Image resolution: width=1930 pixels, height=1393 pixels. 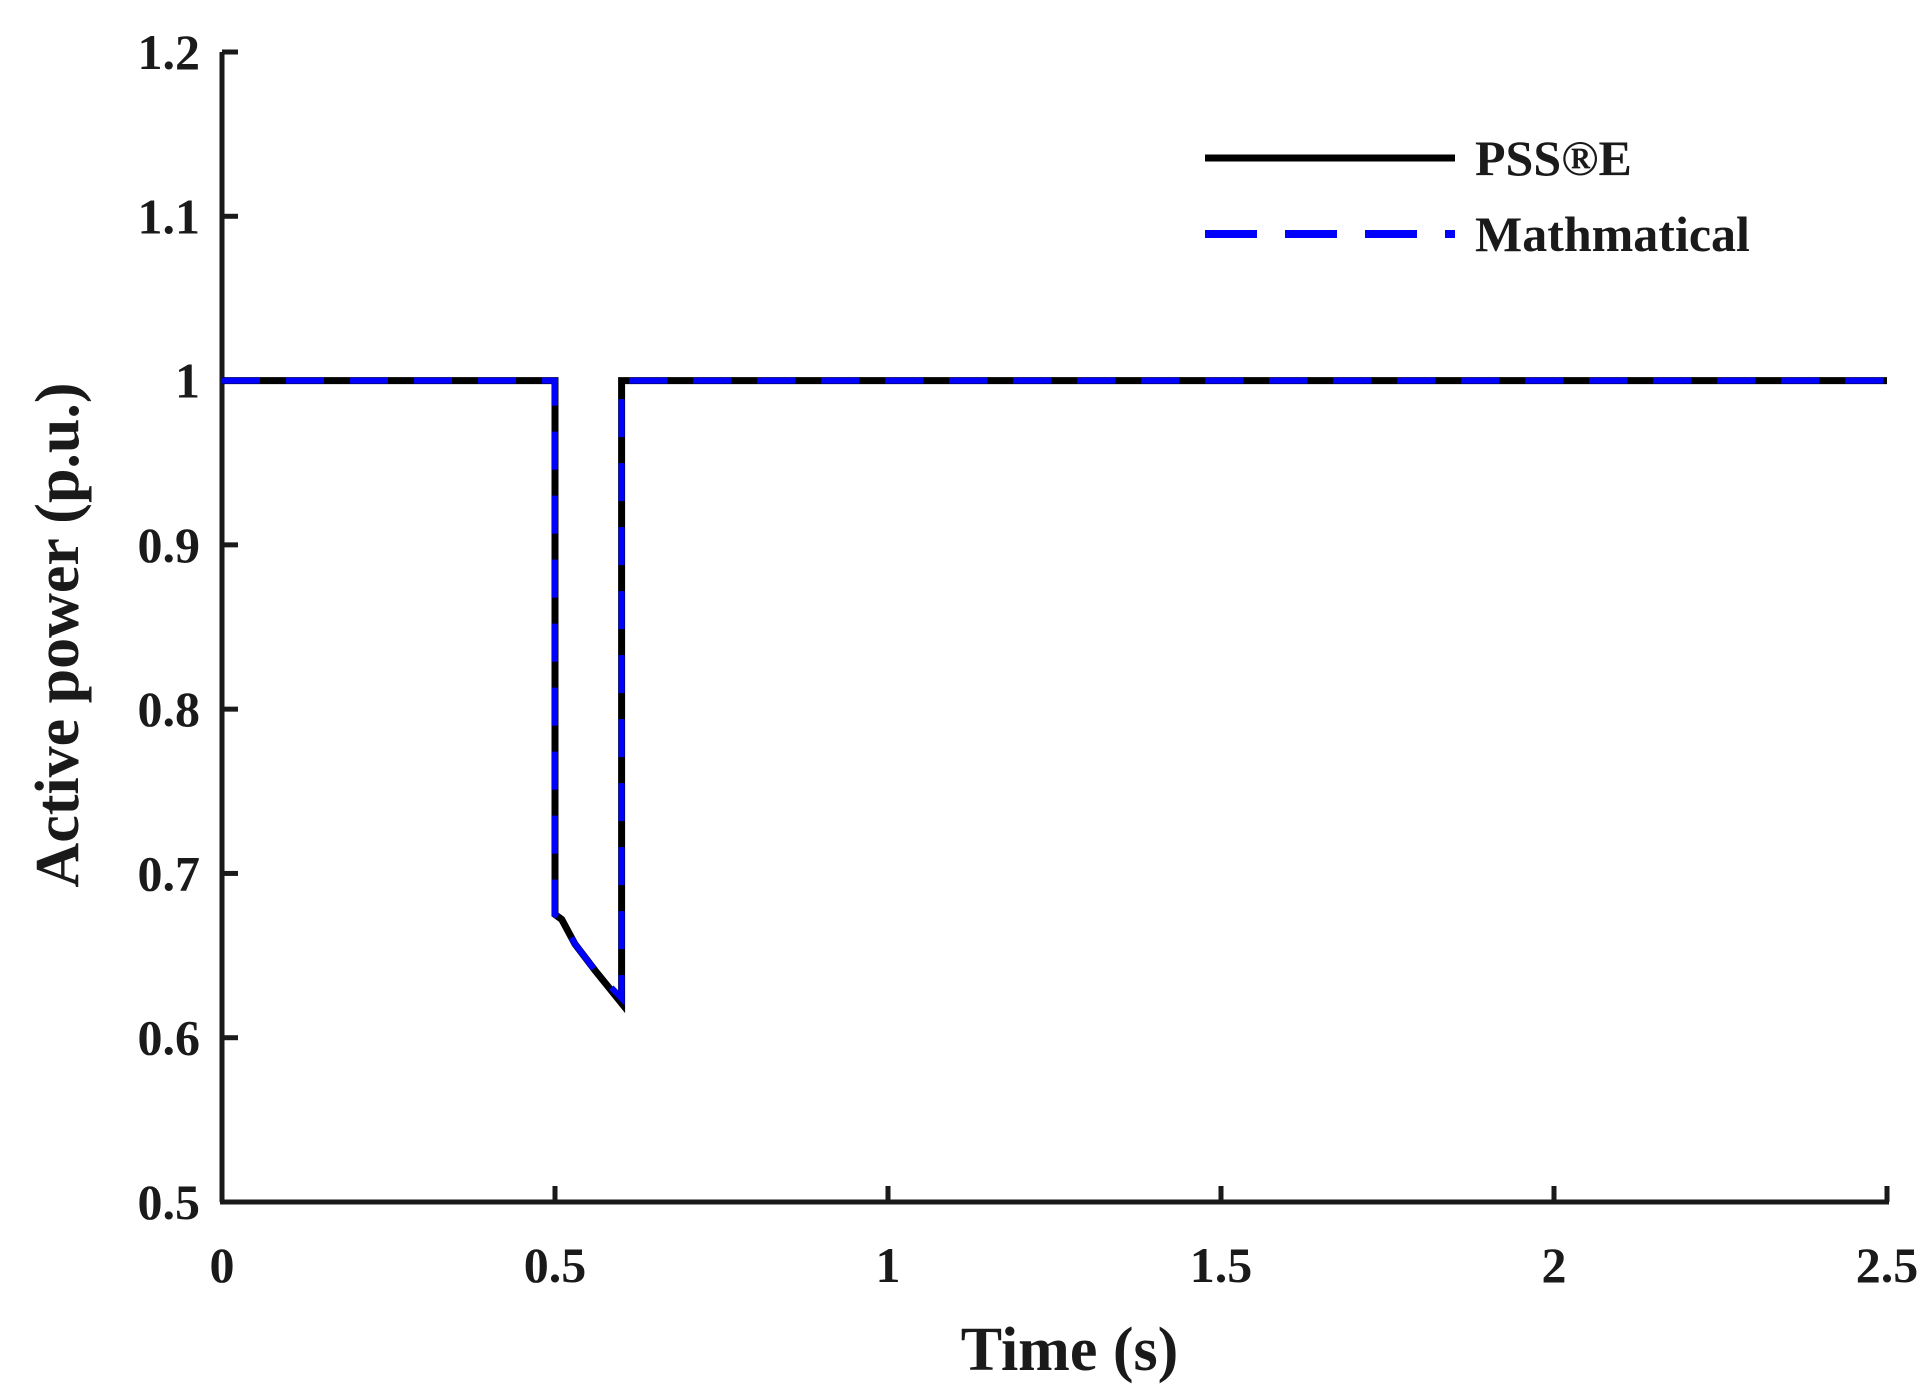 What do you see at coordinates (1221, 1265) in the screenshot?
I see `x-tick-label: 1.5` at bounding box center [1221, 1265].